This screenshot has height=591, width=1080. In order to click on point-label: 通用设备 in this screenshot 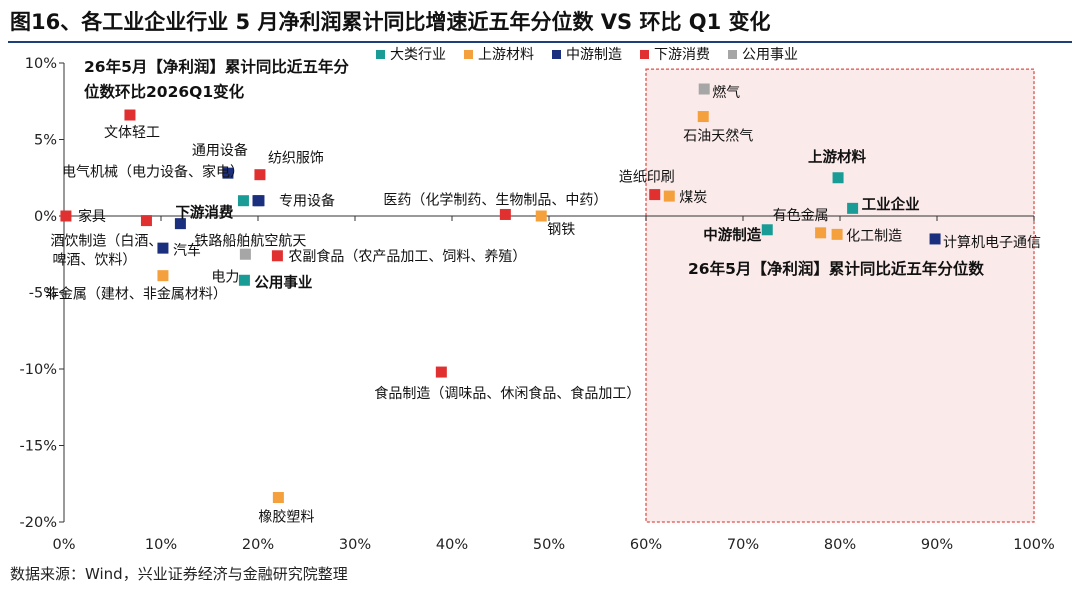, I will do `click(220, 150)`.